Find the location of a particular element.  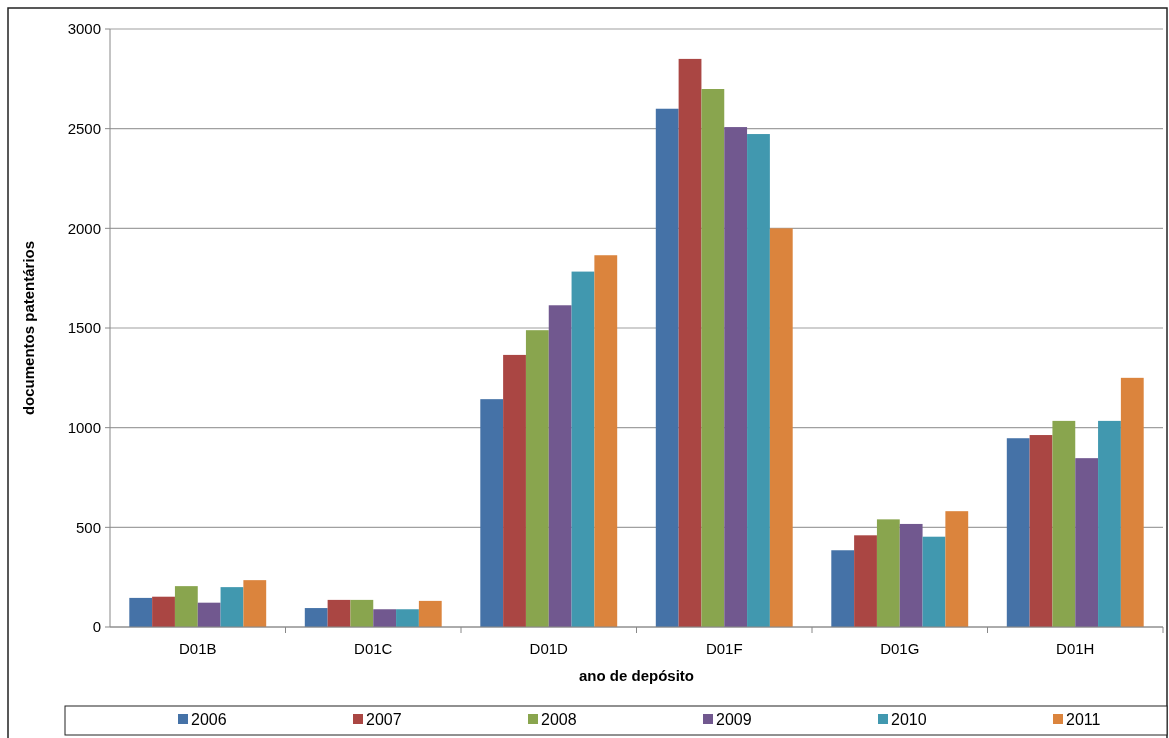

y-tick-label: 1500 is located at coordinates (84, 328).